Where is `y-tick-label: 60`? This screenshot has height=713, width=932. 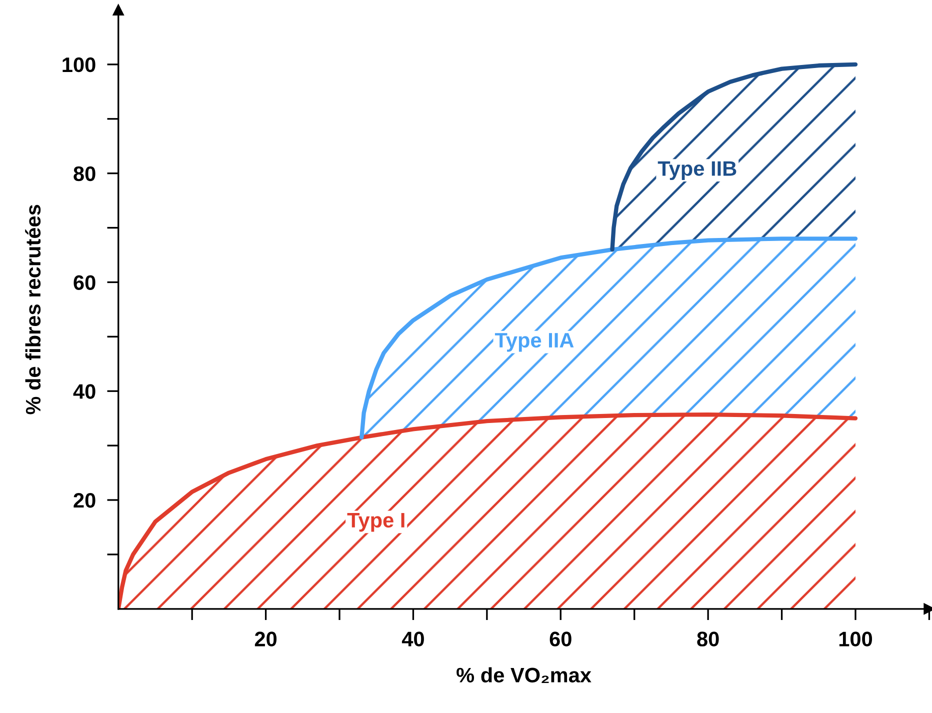 y-tick-label: 60 is located at coordinates (85, 282).